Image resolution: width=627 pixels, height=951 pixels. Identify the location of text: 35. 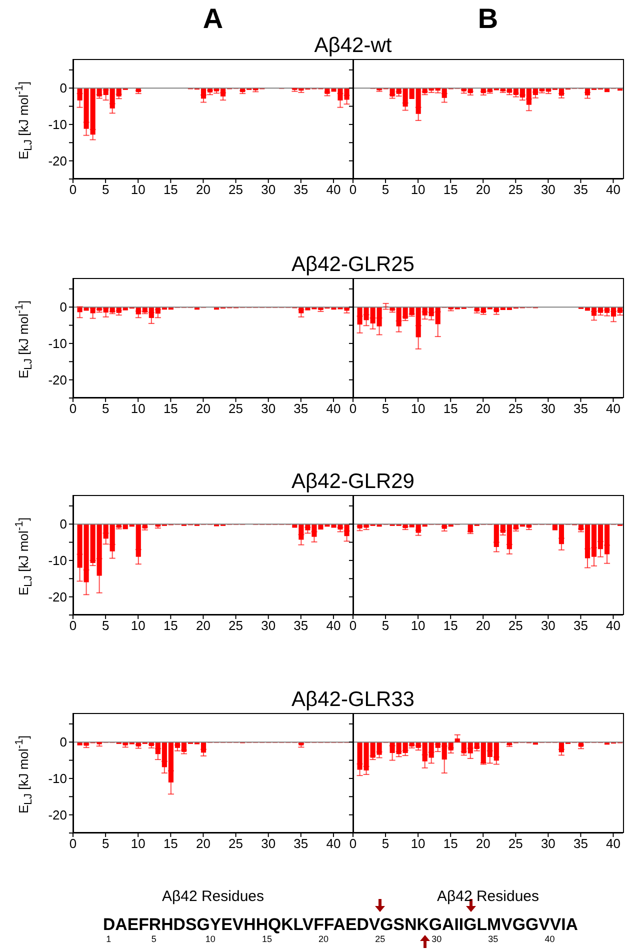
(493, 939).